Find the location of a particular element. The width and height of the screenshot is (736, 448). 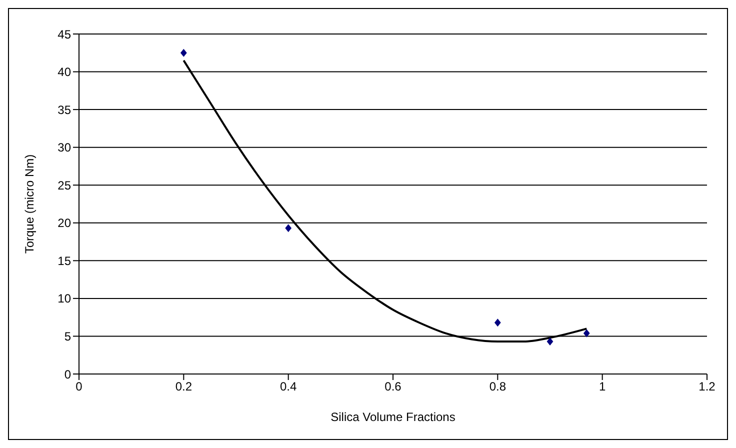

y-tick-label: 10 is located at coordinates (65, 299).